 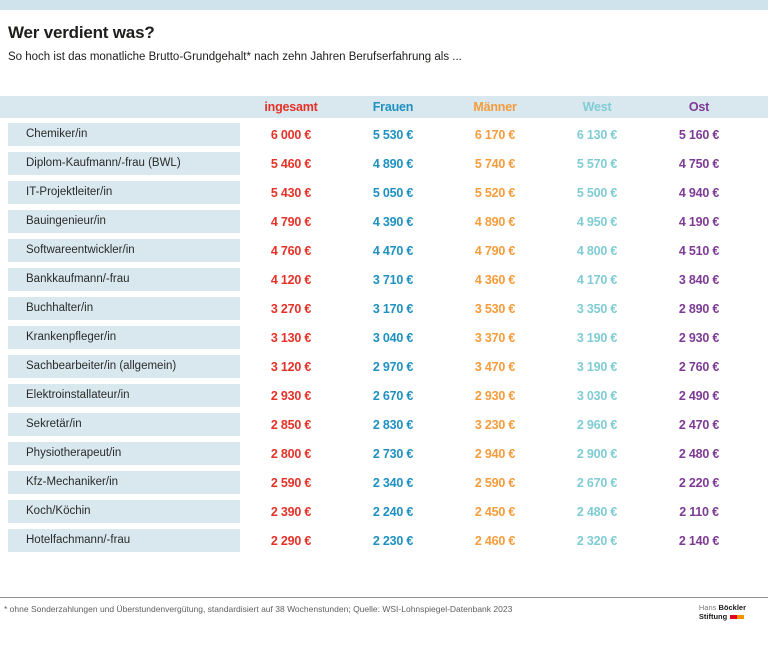 I want to click on salary-value: 2 970 €, so click(x=393, y=366).